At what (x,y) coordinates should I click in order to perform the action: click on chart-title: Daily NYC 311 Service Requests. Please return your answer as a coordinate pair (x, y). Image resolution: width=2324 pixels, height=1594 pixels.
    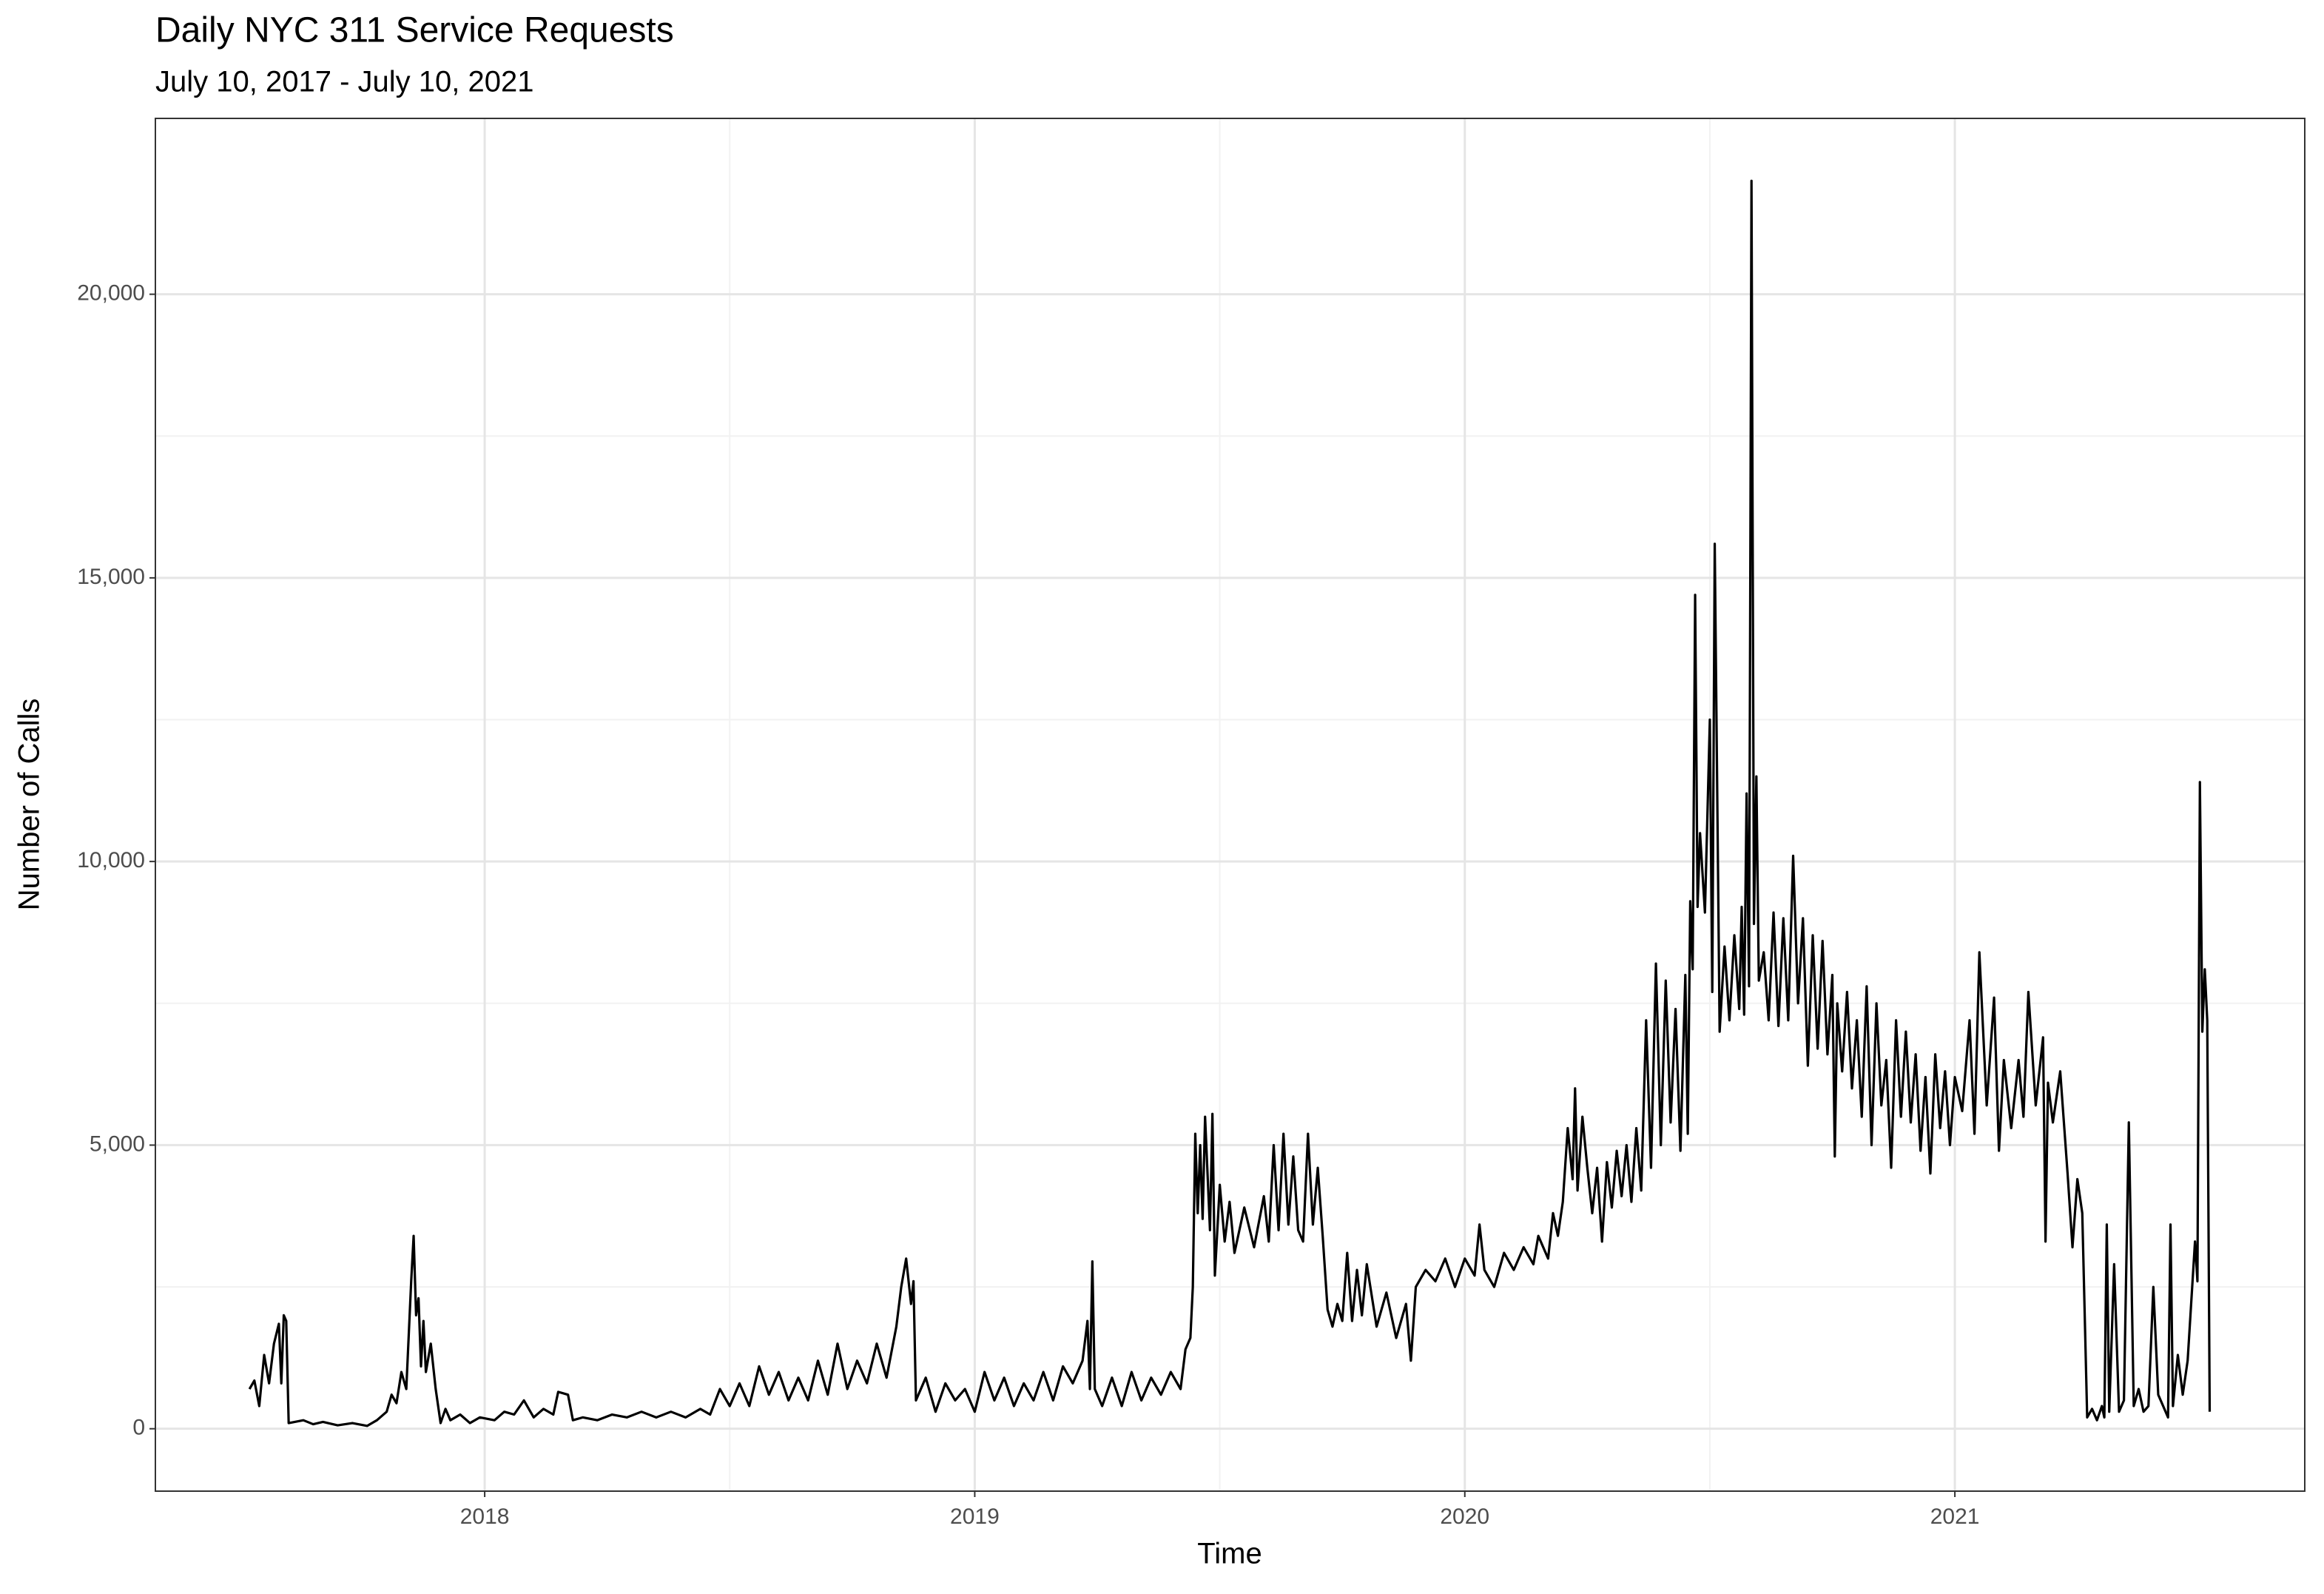
    Looking at the image, I should click on (414, 30).